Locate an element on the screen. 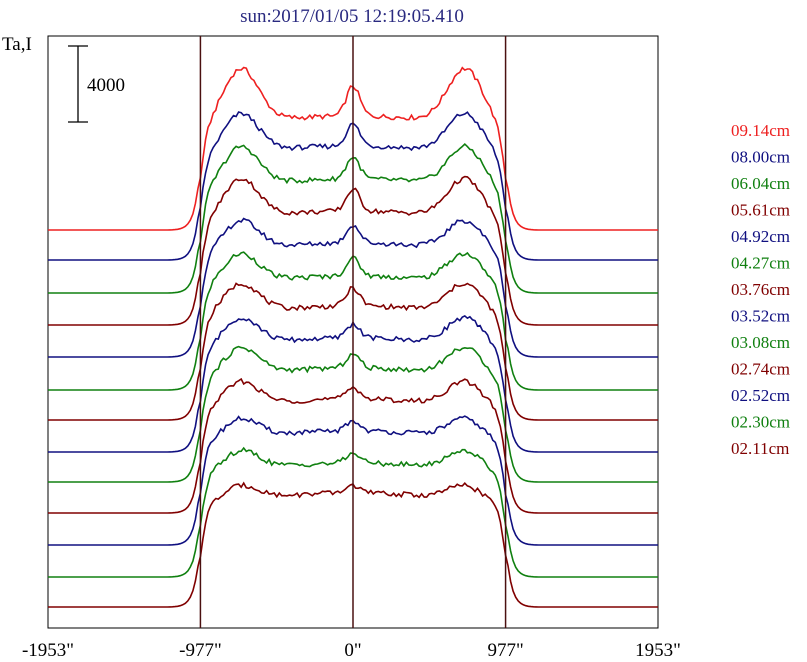  legend-entry-08.00cm: 08.00cm is located at coordinates (760, 157).